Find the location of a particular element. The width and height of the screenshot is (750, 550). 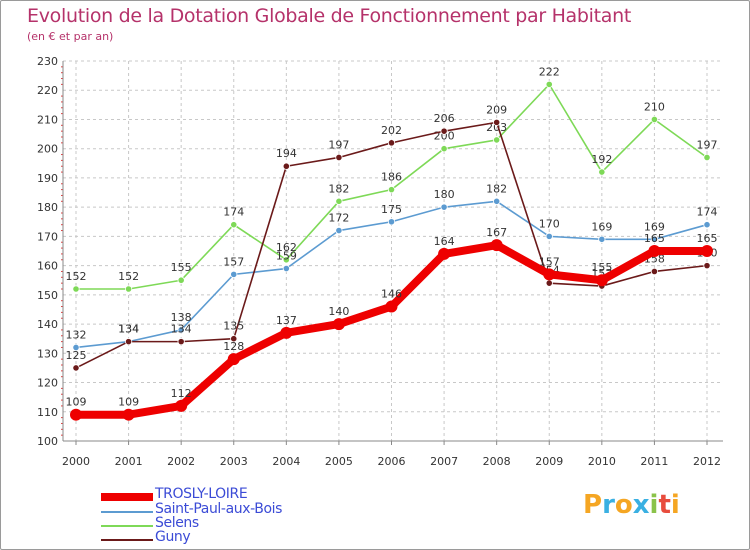

x-tick-label: 2005 is located at coordinates (339, 461).